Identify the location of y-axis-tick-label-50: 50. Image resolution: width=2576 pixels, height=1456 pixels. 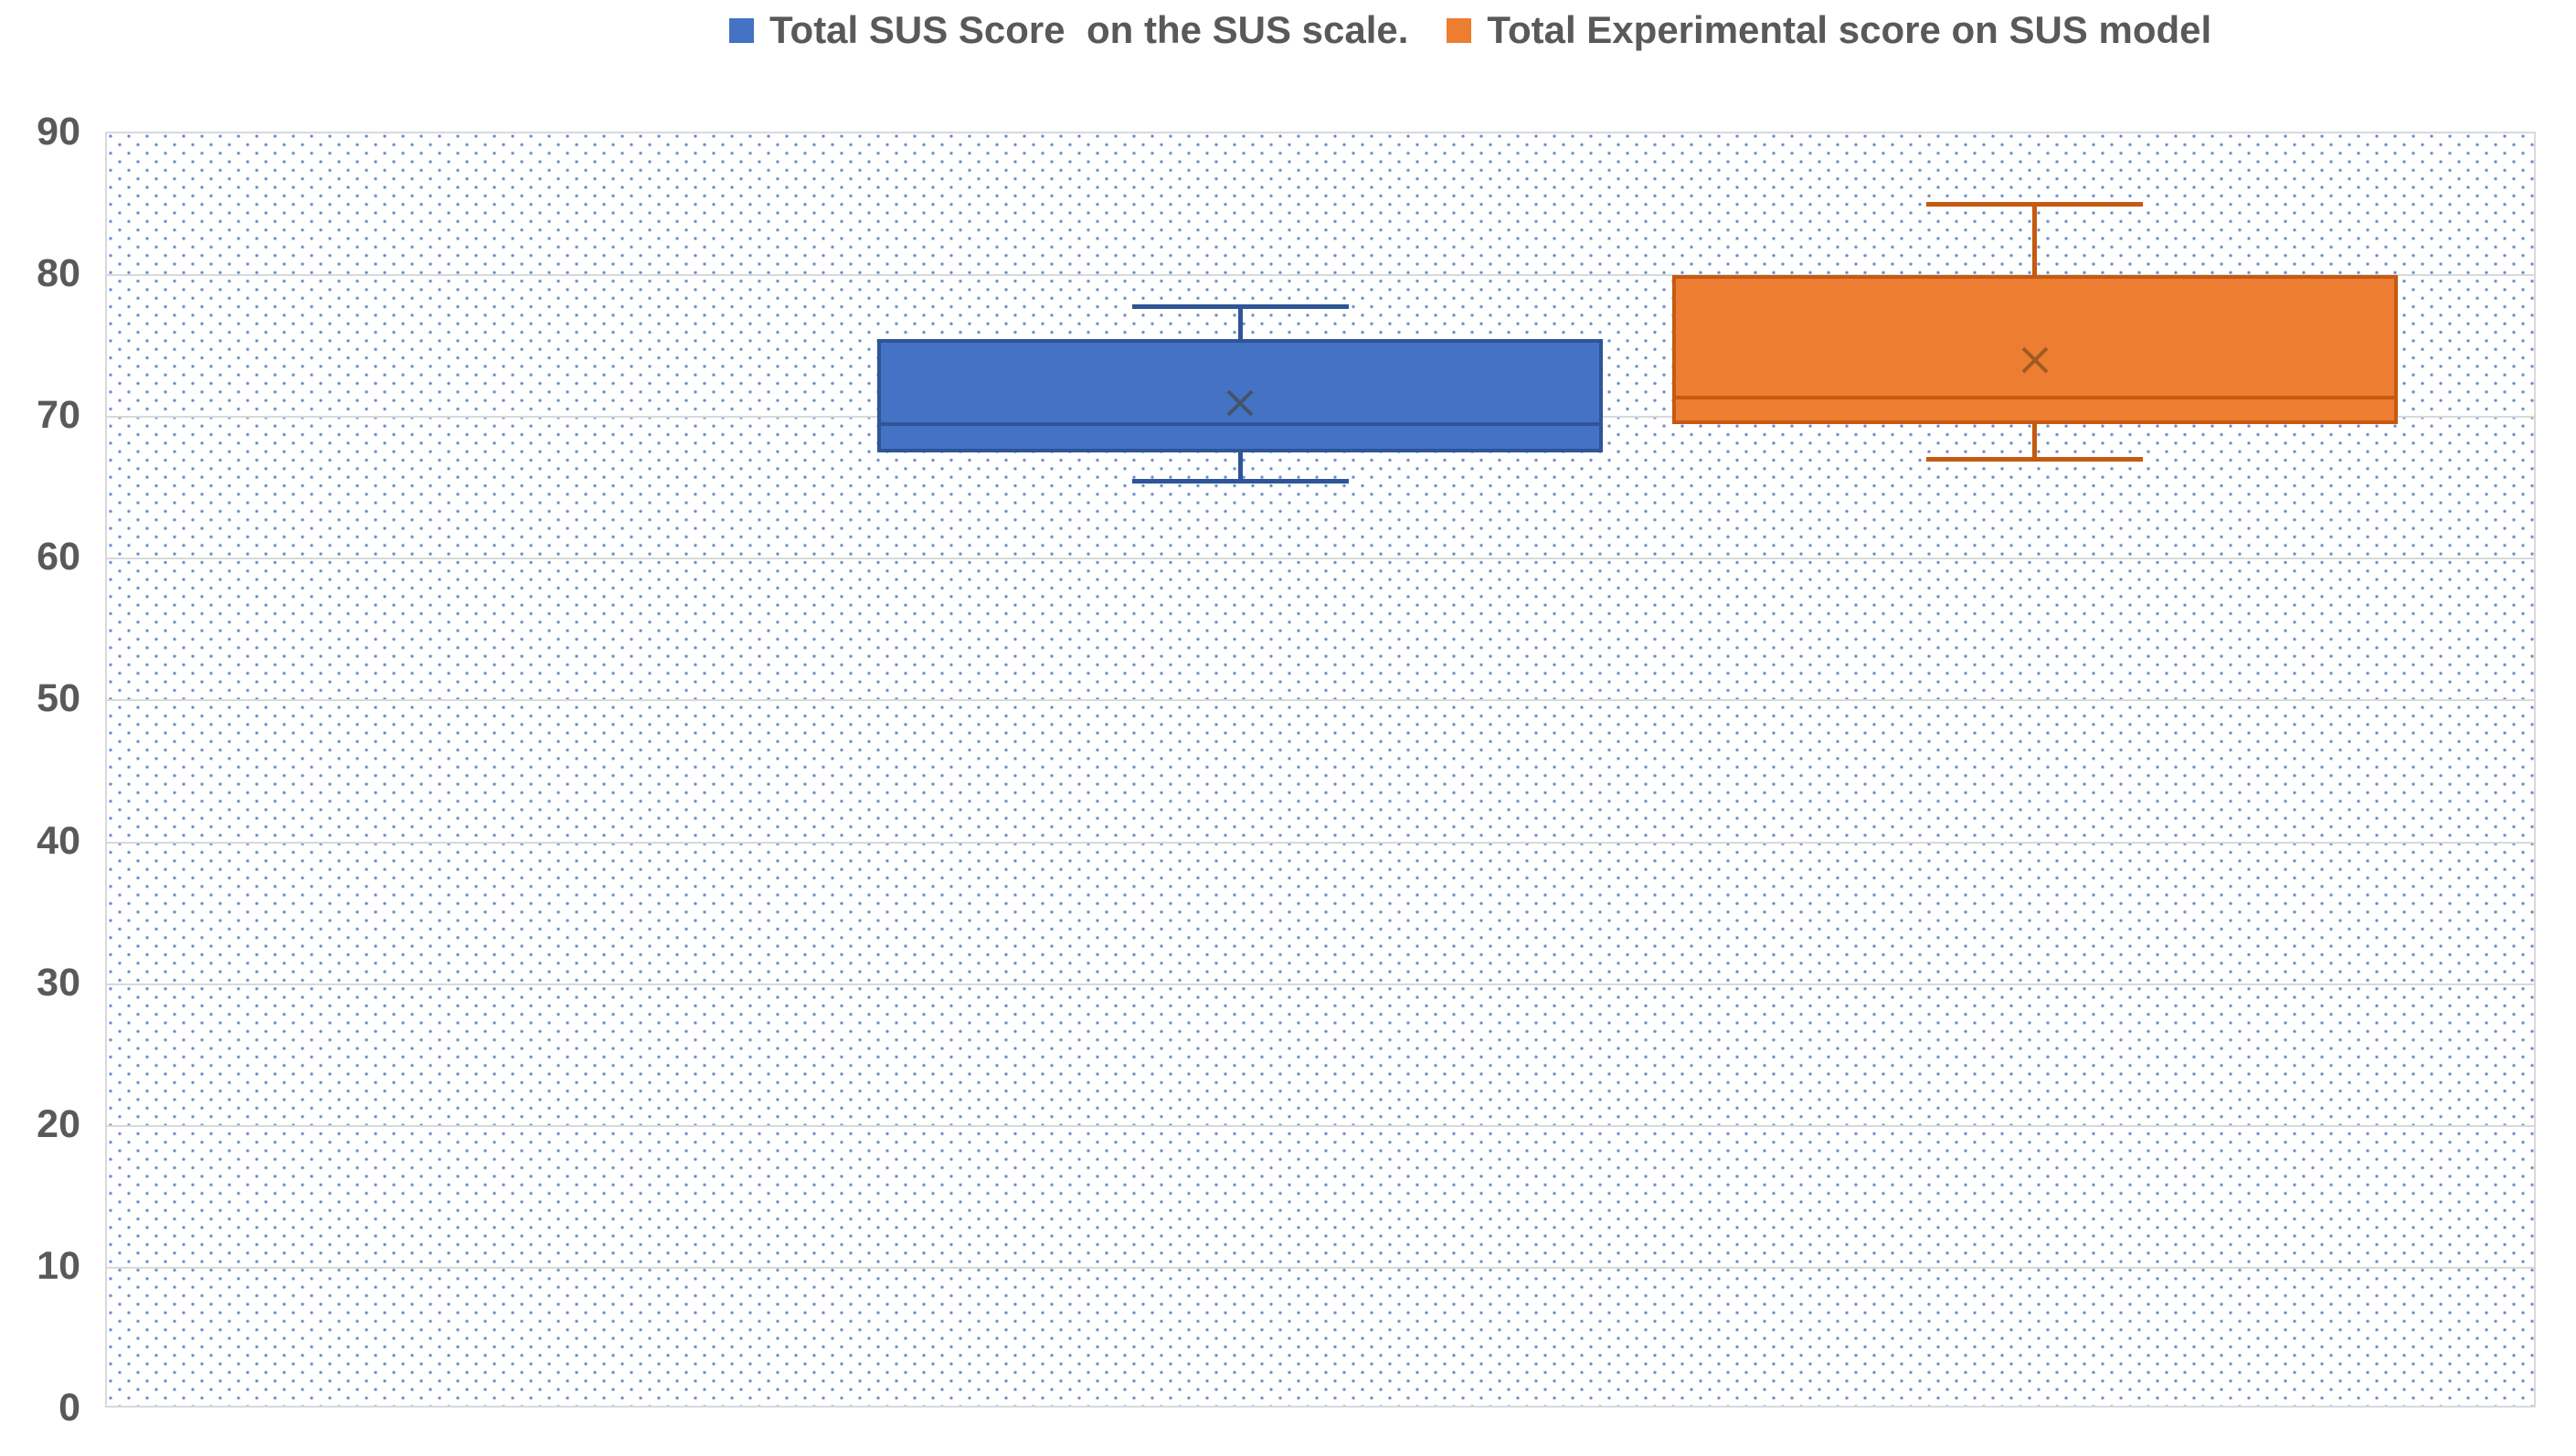
(58, 698).